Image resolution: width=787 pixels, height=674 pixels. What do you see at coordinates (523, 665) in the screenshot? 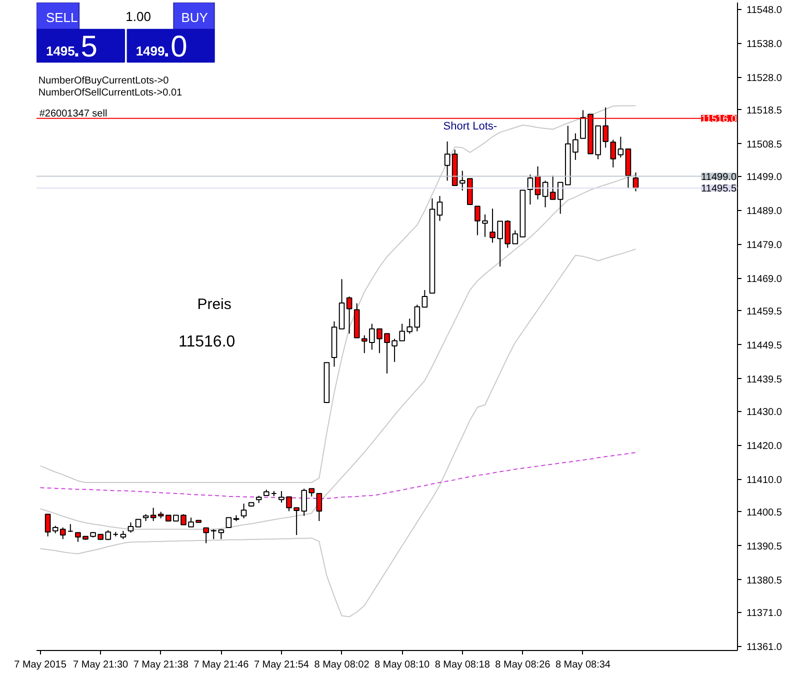
I see `x-tick-label: 8 May 08:26` at bounding box center [523, 665].